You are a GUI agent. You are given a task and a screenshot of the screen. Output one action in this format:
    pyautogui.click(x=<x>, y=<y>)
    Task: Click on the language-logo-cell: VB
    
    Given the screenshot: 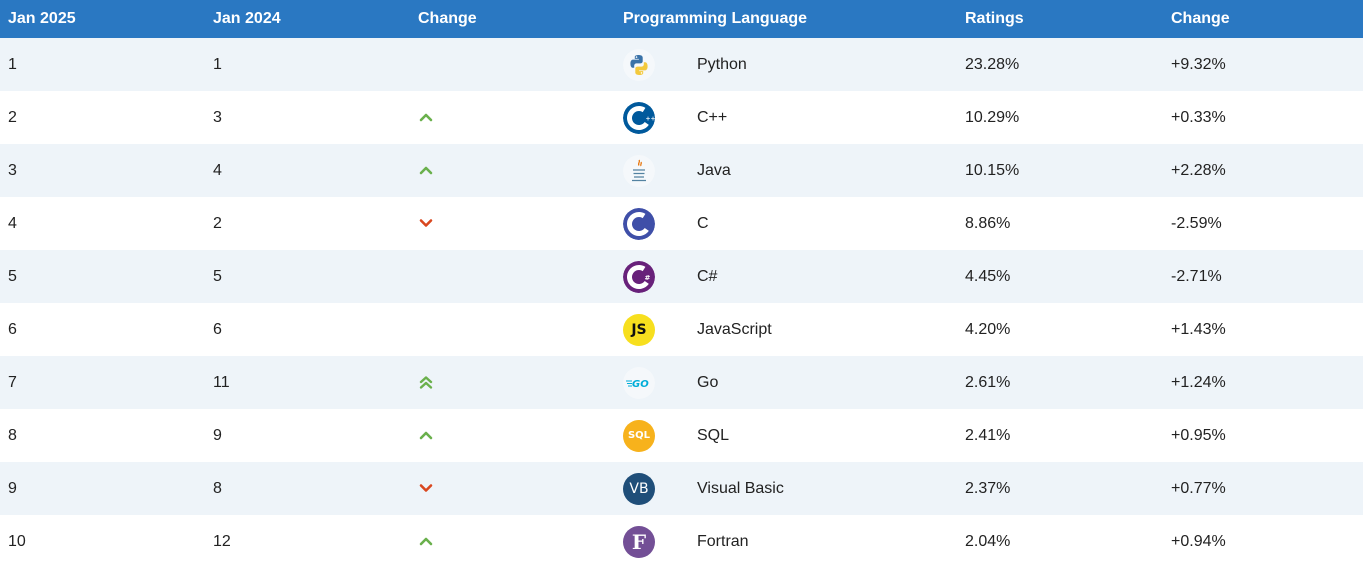 What is the action you would take?
    pyautogui.click(x=656, y=488)
    